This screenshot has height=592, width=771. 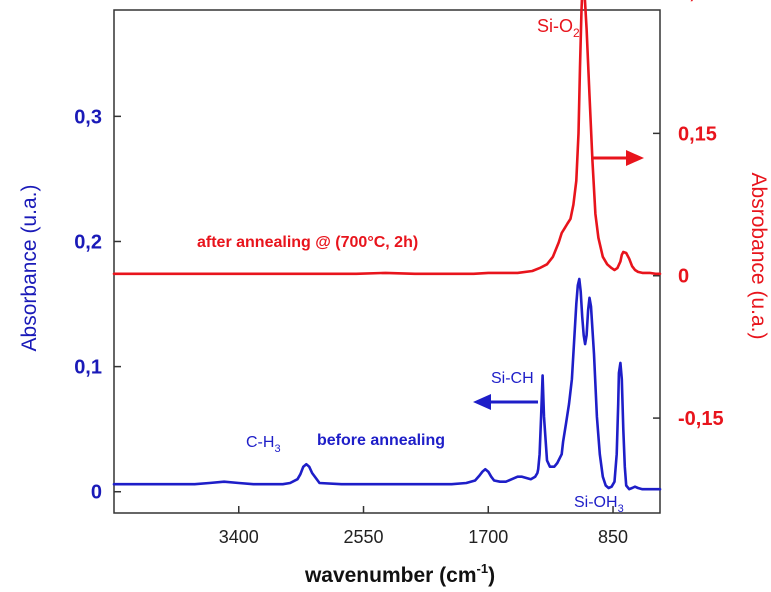 What do you see at coordinates (758, 256) in the screenshot?
I see `y-right-axis-title: Absrobance (u.a.)` at bounding box center [758, 256].